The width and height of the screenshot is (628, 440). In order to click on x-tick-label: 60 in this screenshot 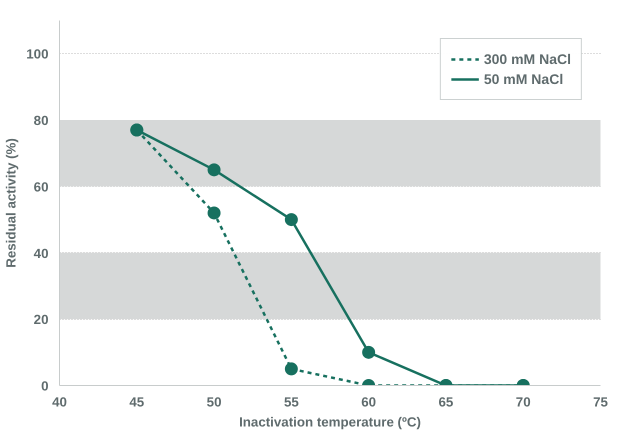, I will do `click(368, 402)`.